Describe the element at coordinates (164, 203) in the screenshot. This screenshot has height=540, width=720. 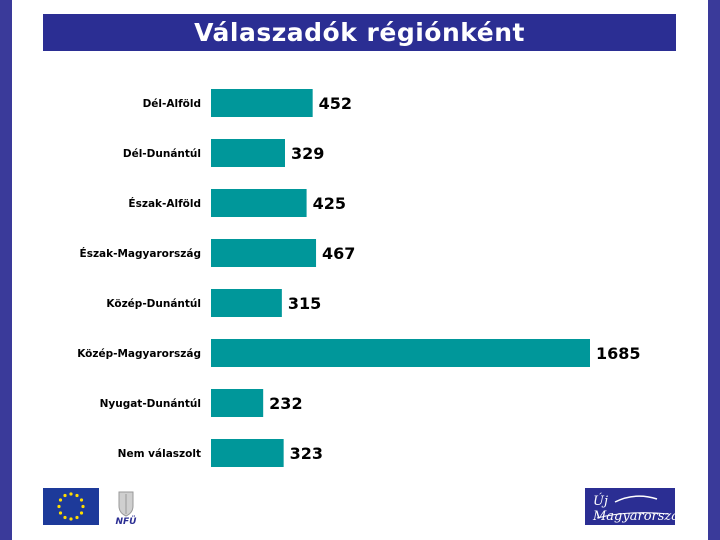
I see `category-label: Észak-Alföld` at that location.